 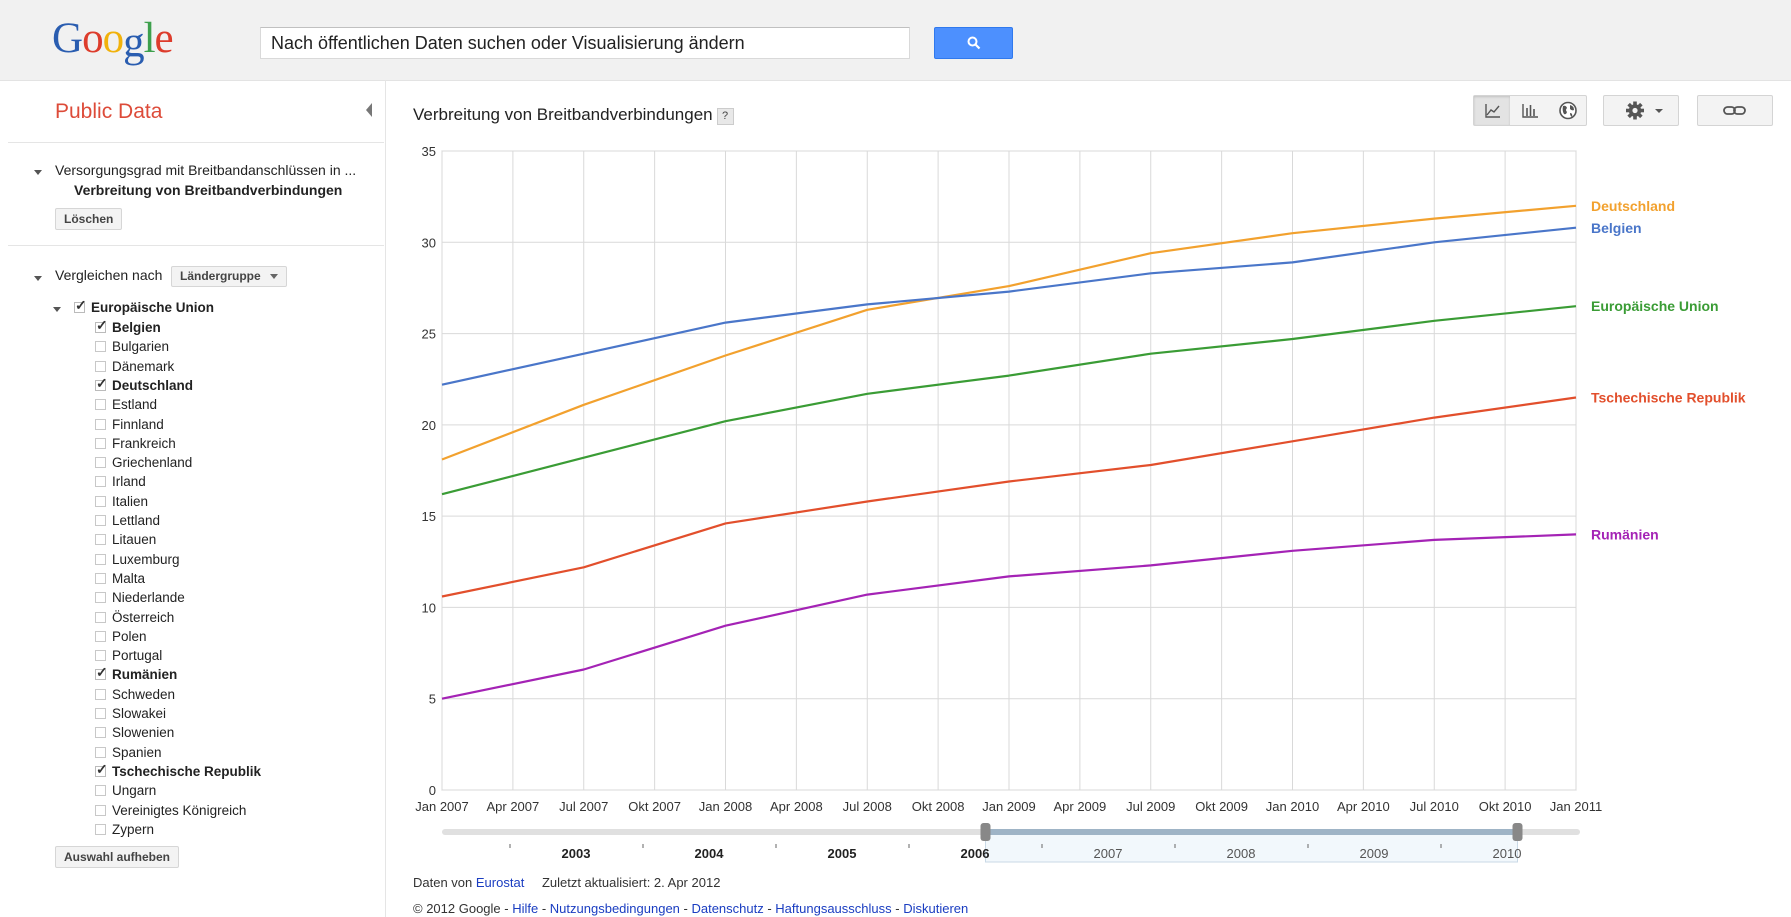 What do you see at coordinates (134, 734) in the screenshot?
I see `country-item: Slowenien` at bounding box center [134, 734].